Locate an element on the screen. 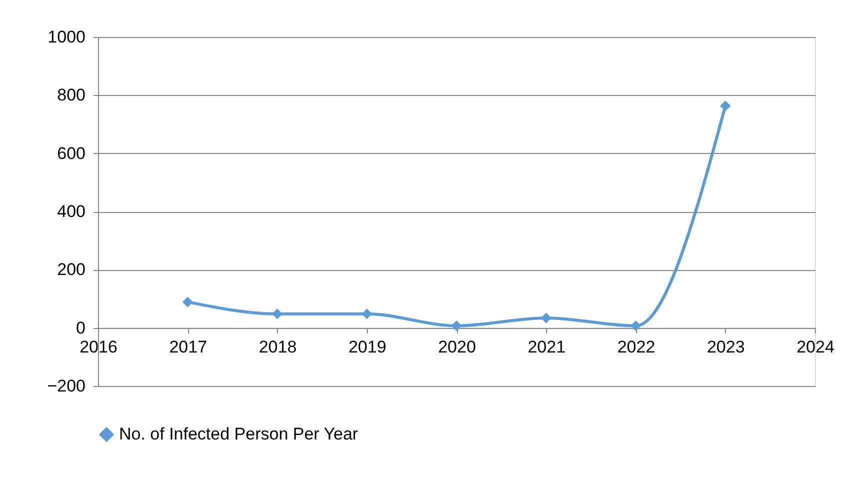 The width and height of the screenshot is (856, 477). y-tick-label: 0 is located at coordinates (81, 328).